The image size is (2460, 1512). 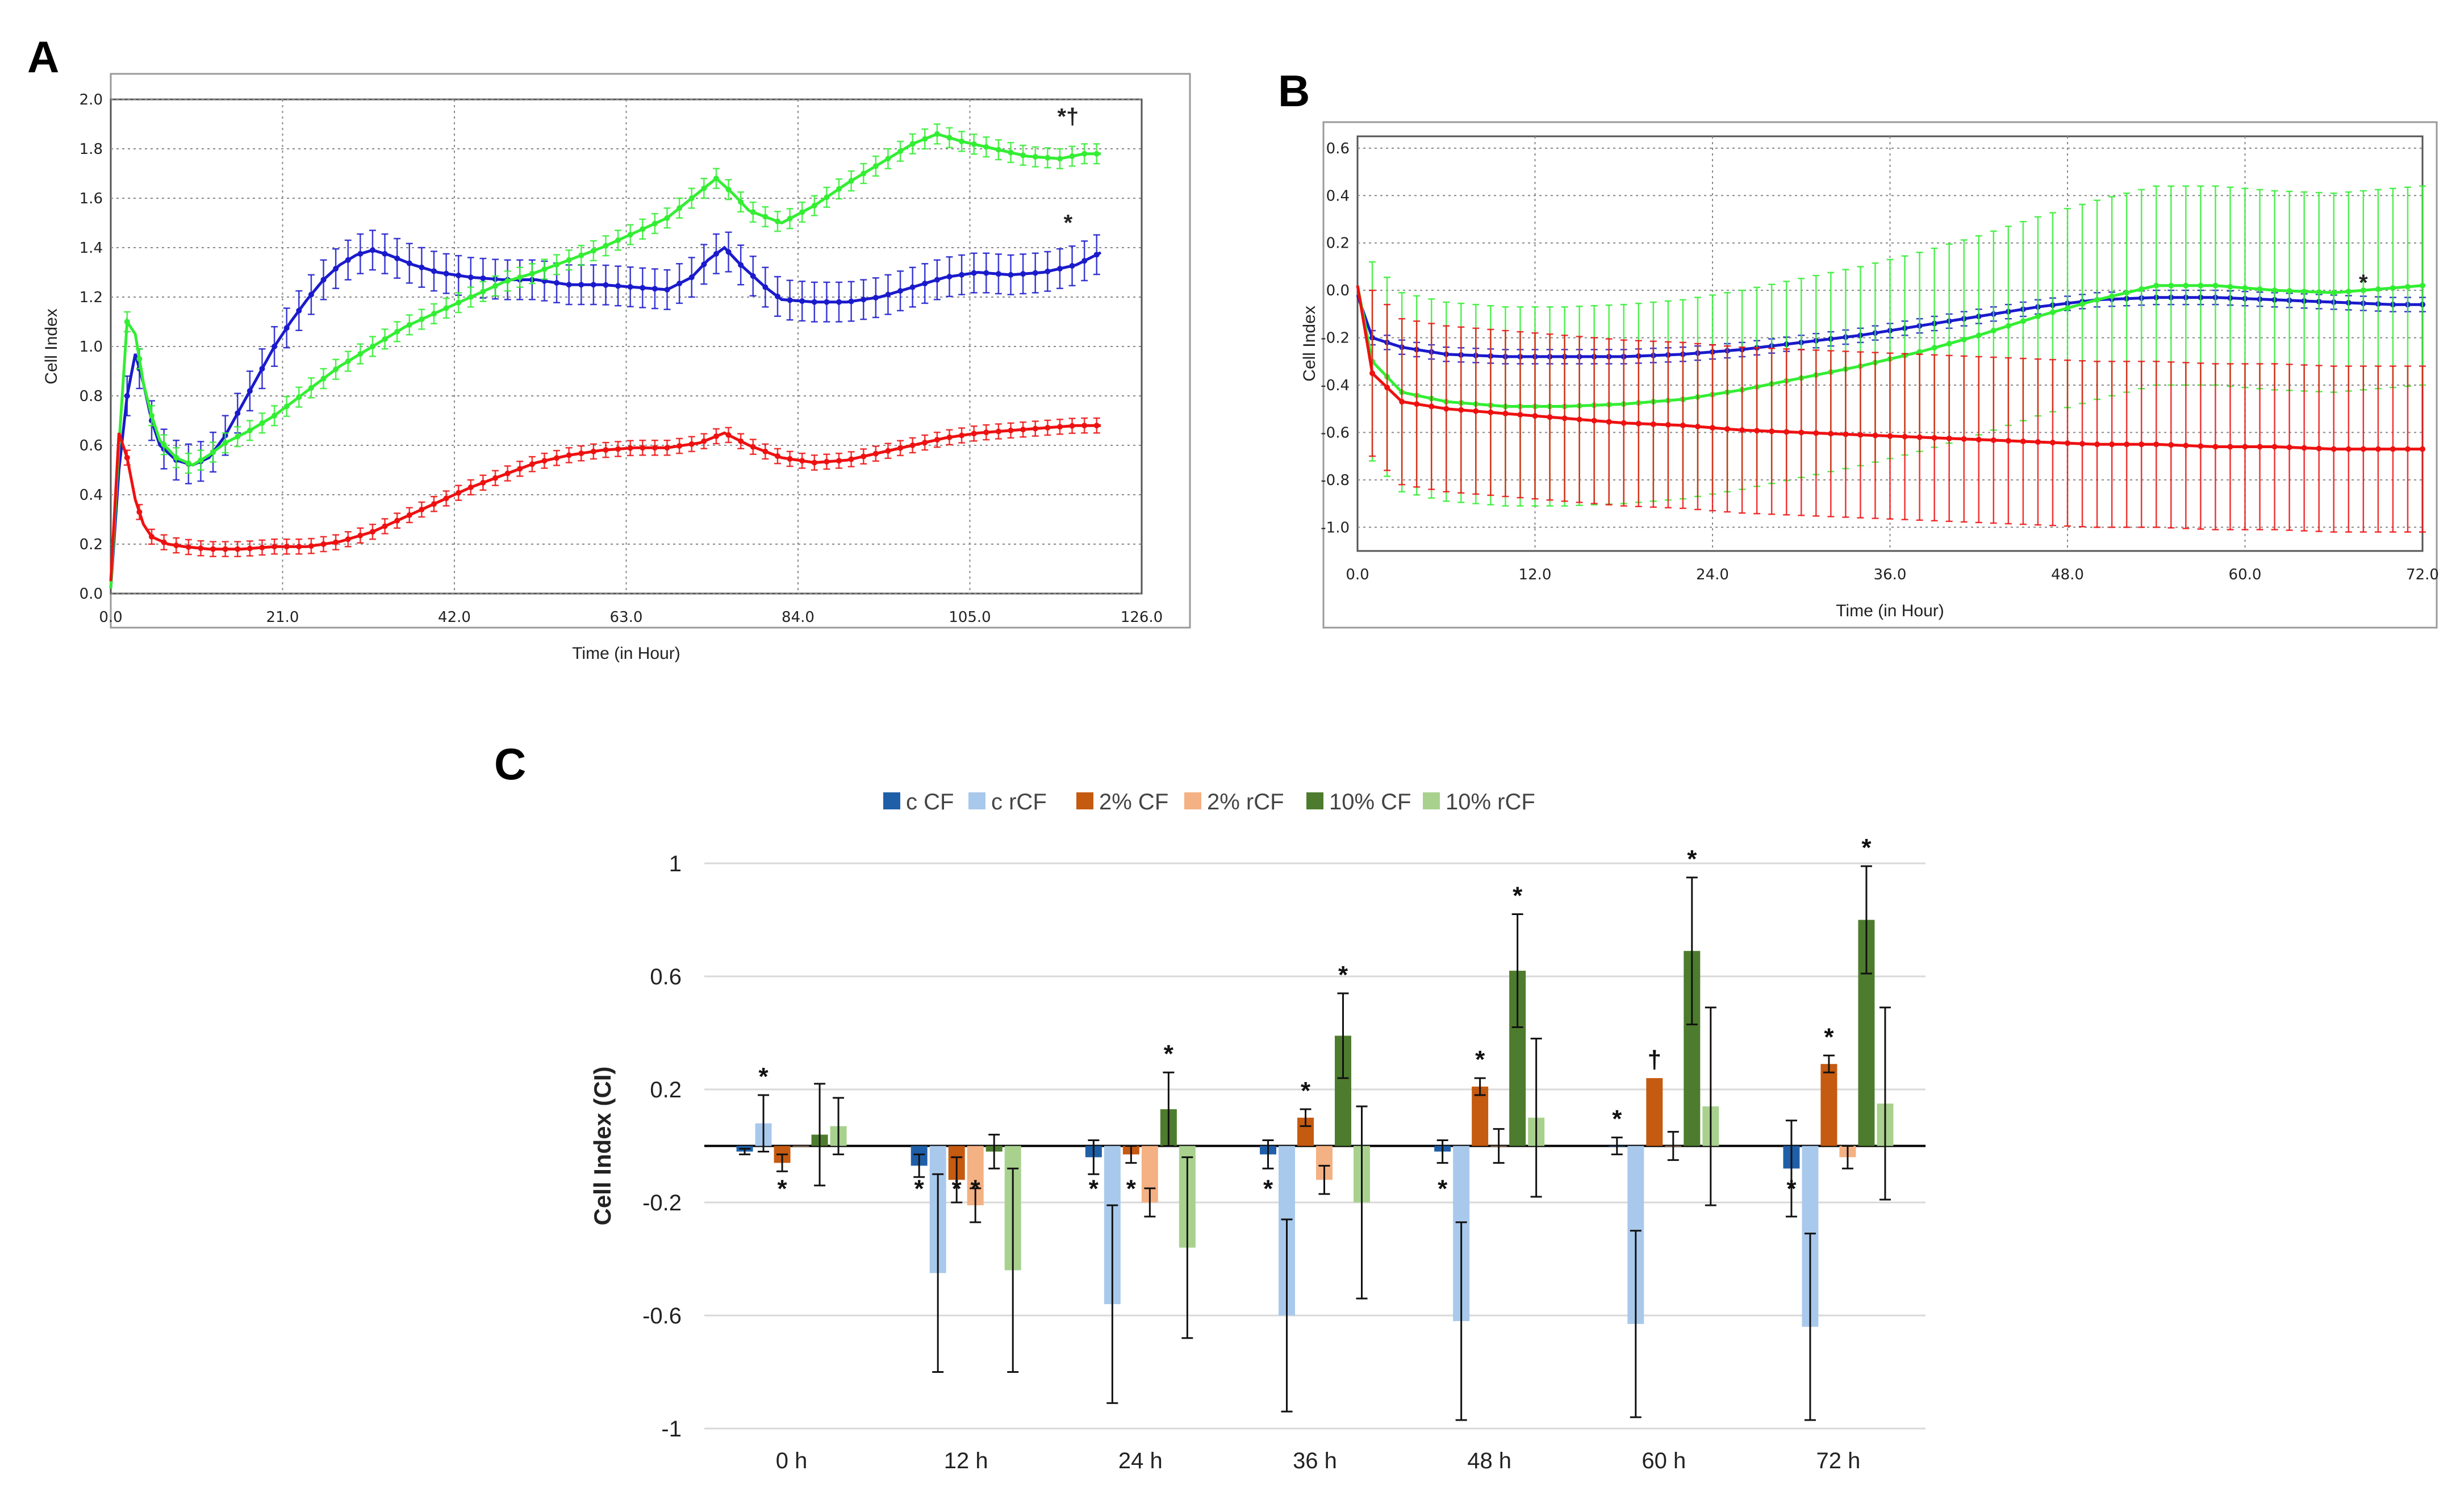 What do you see at coordinates (91, 198) in the screenshot?
I see `chart-a-ytick-label: 1.6` at bounding box center [91, 198].